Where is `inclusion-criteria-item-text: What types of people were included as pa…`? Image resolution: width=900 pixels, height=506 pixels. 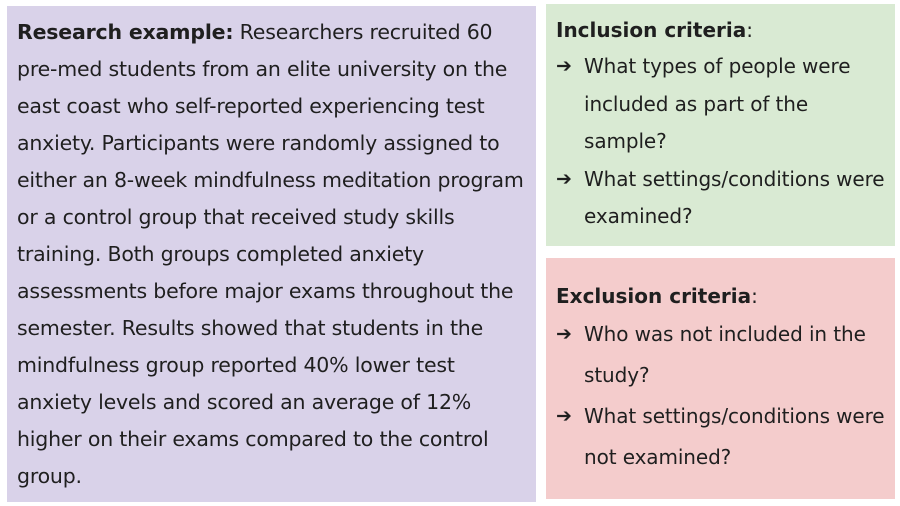
inclusion-criteria-item-text: What types of people were included as pa… is located at coordinates (717, 103).